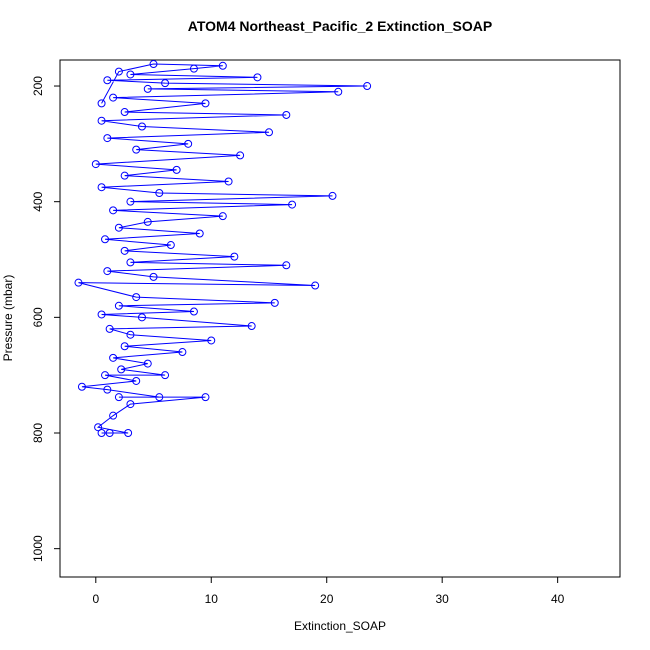 This screenshot has height=650, width=650. What do you see at coordinates (38, 317) in the screenshot?
I see `y-tick-label: 600` at bounding box center [38, 317].